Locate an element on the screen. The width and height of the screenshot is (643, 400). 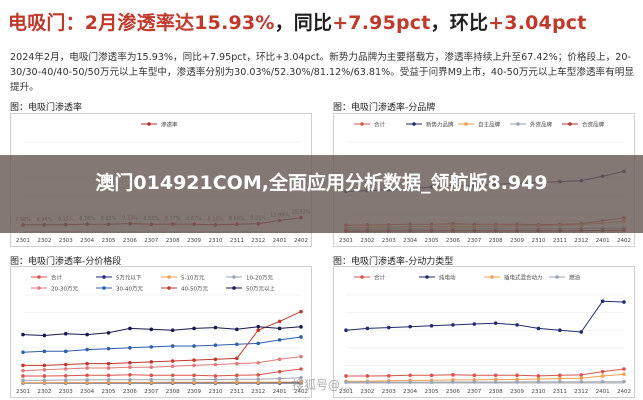
page-title: 电吸门：2月渗透率达15.93%，同比+7.95pct，环比+3.04pct is located at coordinates (297, 21).